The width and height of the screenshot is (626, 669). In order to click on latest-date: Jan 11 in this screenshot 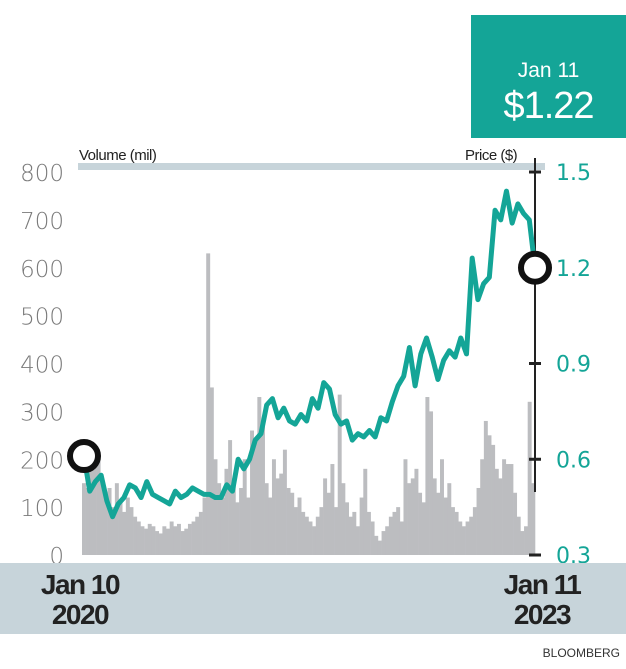, I will do `click(548, 70)`.